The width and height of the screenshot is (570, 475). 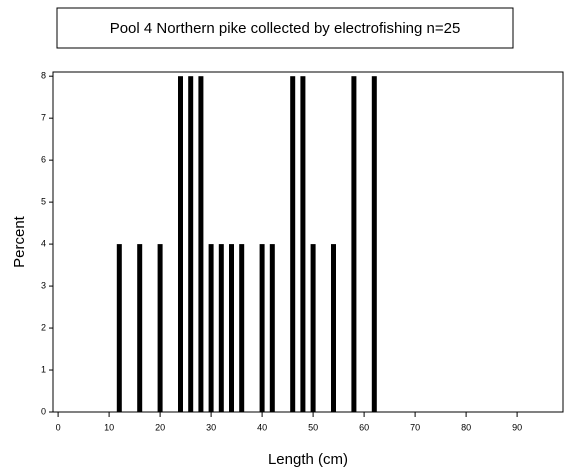 What do you see at coordinates (58, 427) in the screenshot?
I see `x-tick-label: 0` at bounding box center [58, 427].